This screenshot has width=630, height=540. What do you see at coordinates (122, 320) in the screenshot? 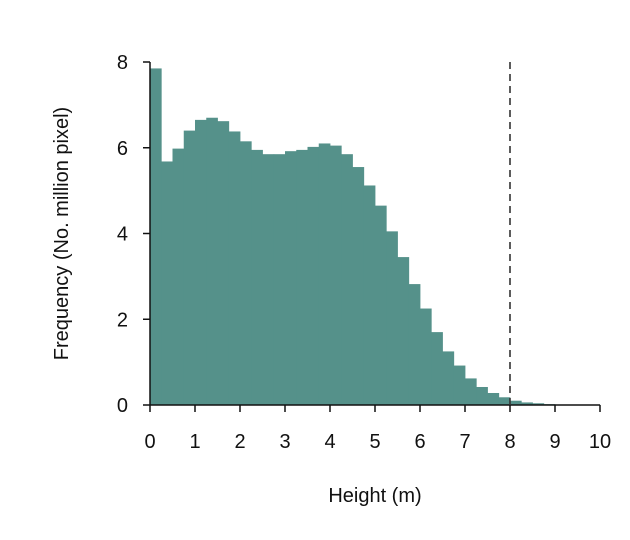
I see `y-tick-label: 2` at bounding box center [122, 320].